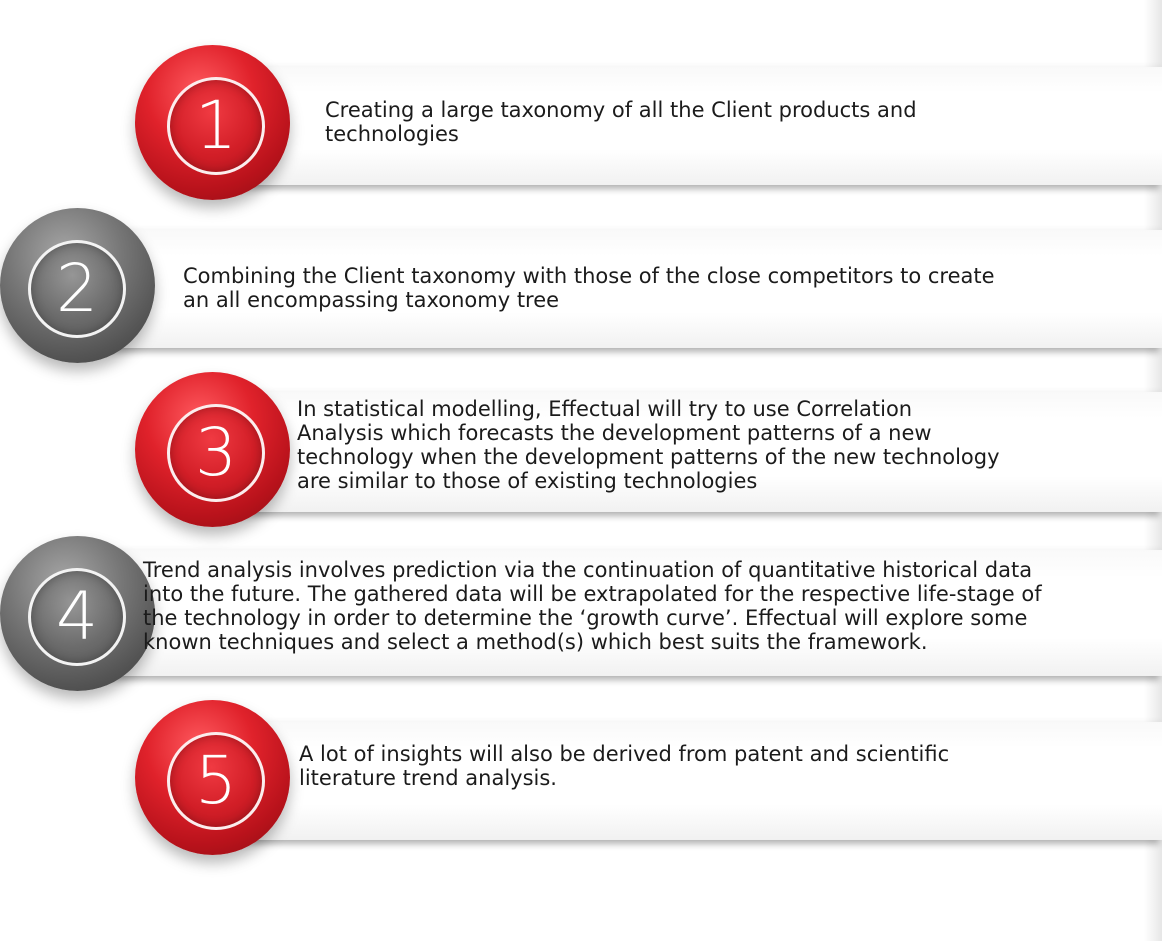 This screenshot has width=1162, height=941. I want to click on step-number-disc: 2, so click(77, 285).